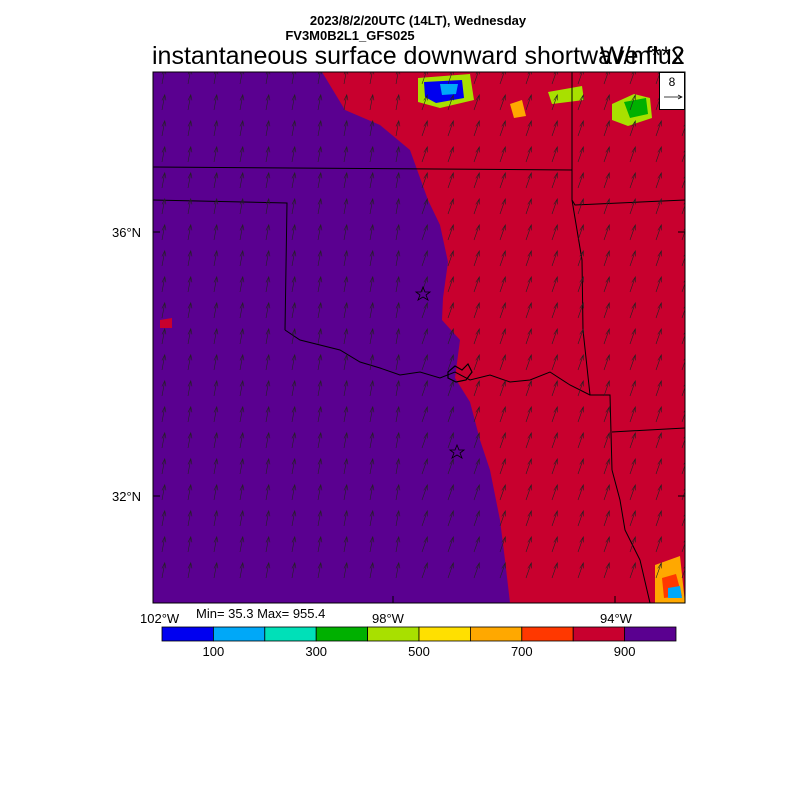 Image resolution: width=800 pixels, height=800 pixels. Describe the element at coordinates (672, 82) in the screenshot. I see `reference-vector-value: 8` at that location.